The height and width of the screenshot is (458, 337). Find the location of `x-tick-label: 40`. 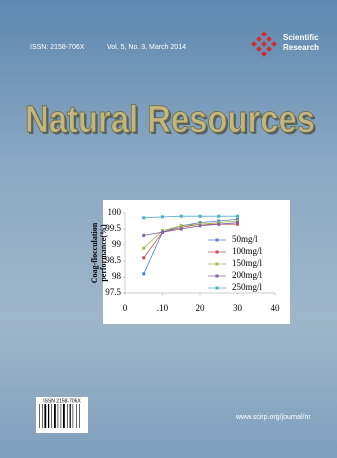

x-tick-label: 40 is located at coordinates (276, 308).